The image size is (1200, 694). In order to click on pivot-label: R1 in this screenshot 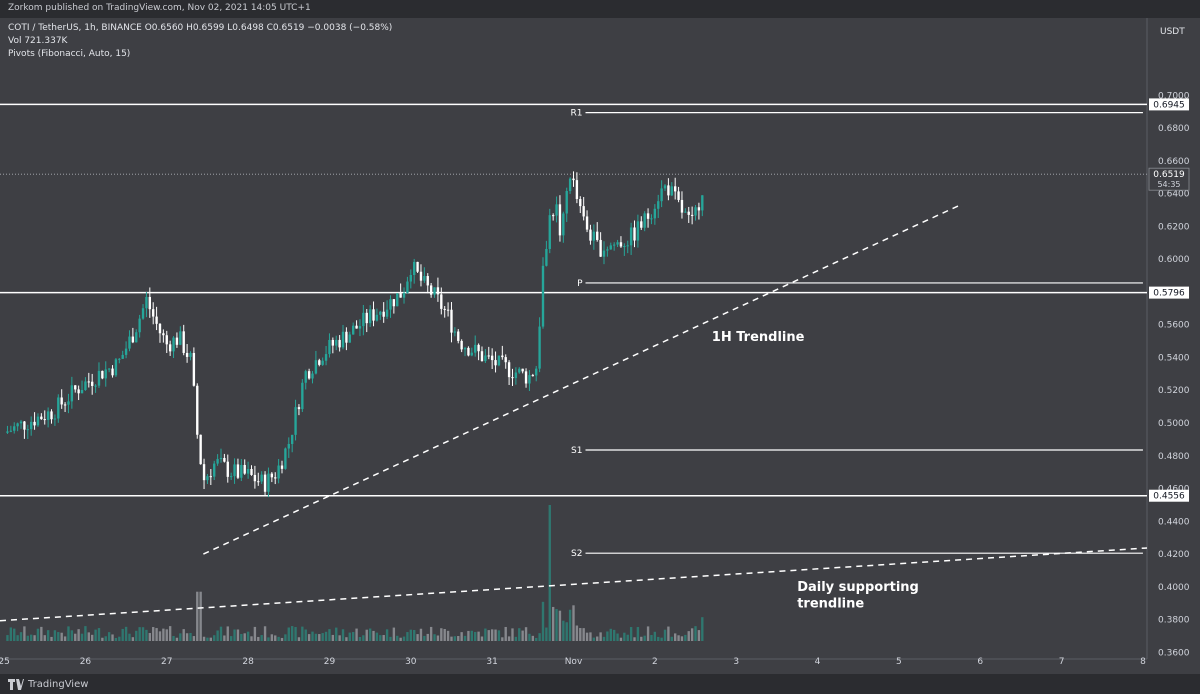, I will do `click(577, 114)`.